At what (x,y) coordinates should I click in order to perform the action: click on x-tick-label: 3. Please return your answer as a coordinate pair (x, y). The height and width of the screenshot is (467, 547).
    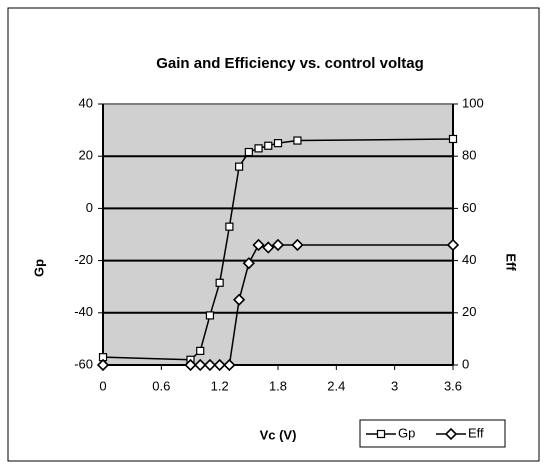
    Looking at the image, I should click on (394, 385).